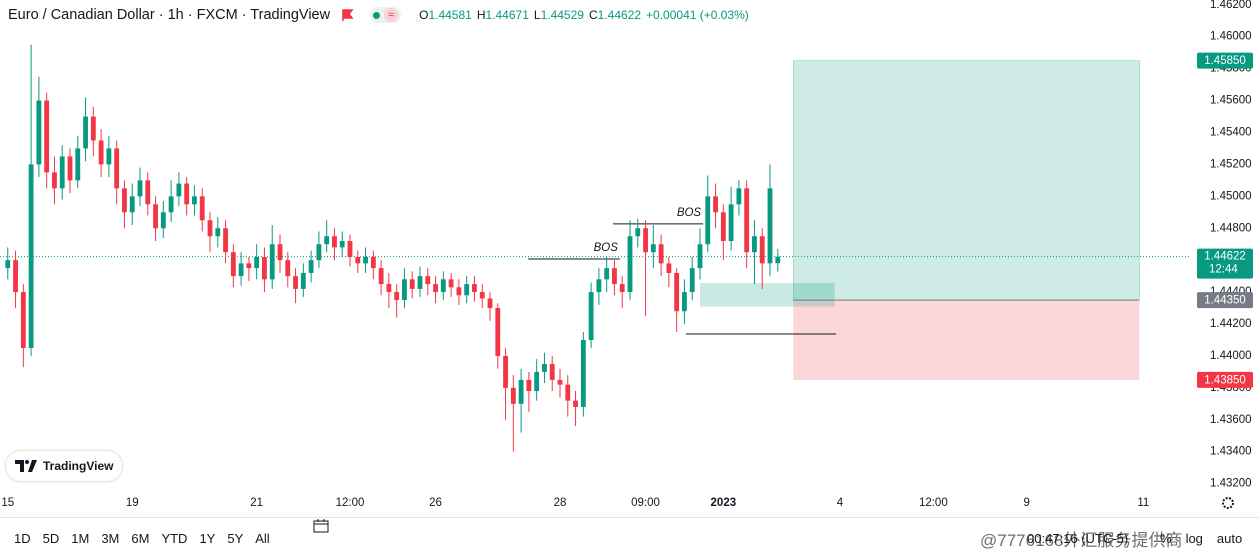 This screenshot has width=1259, height=559. What do you see at coordinates (22, 538) in the screenshot?
I see `range-button: 1D` at bounding box center [22, 538].